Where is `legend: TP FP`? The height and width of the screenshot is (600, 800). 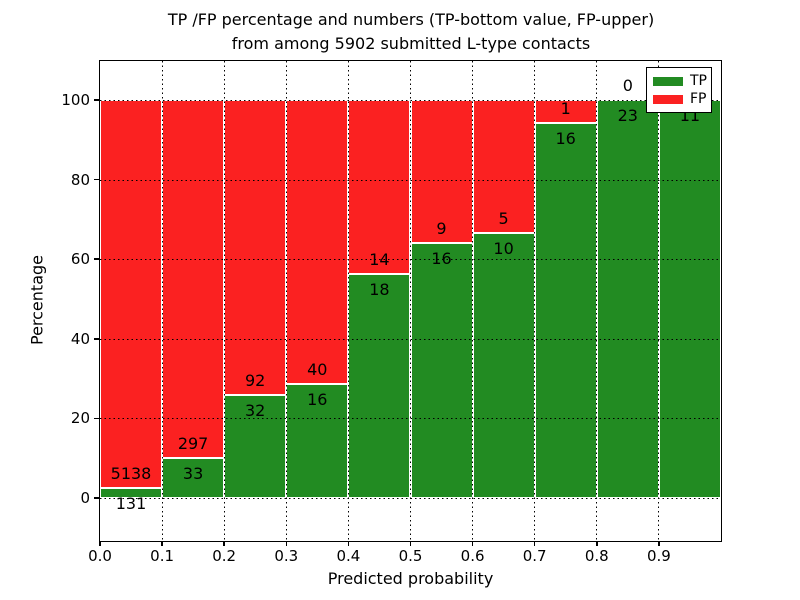
legend: TP FP is located at coordinates (679, 90).